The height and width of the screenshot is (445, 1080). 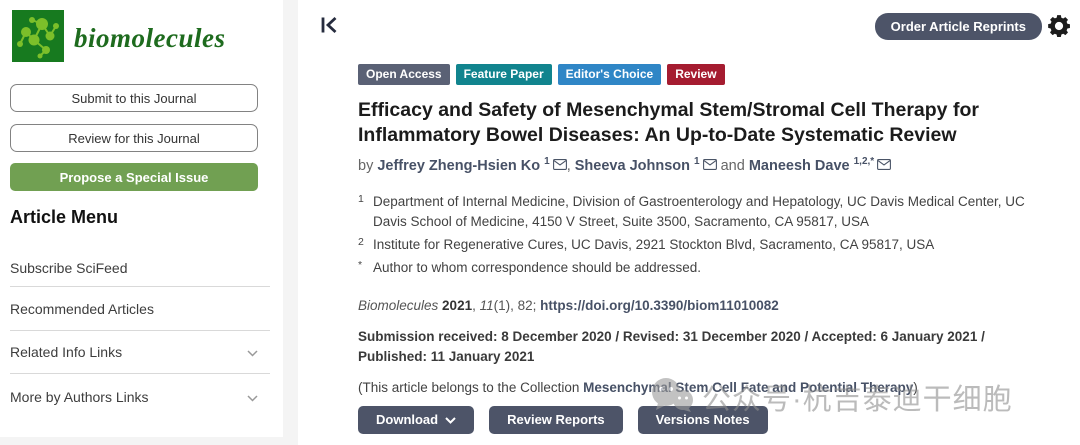 I want to click on sidebar-item-recommended-articles: Recommended Articles, so click(x=140, y=309).